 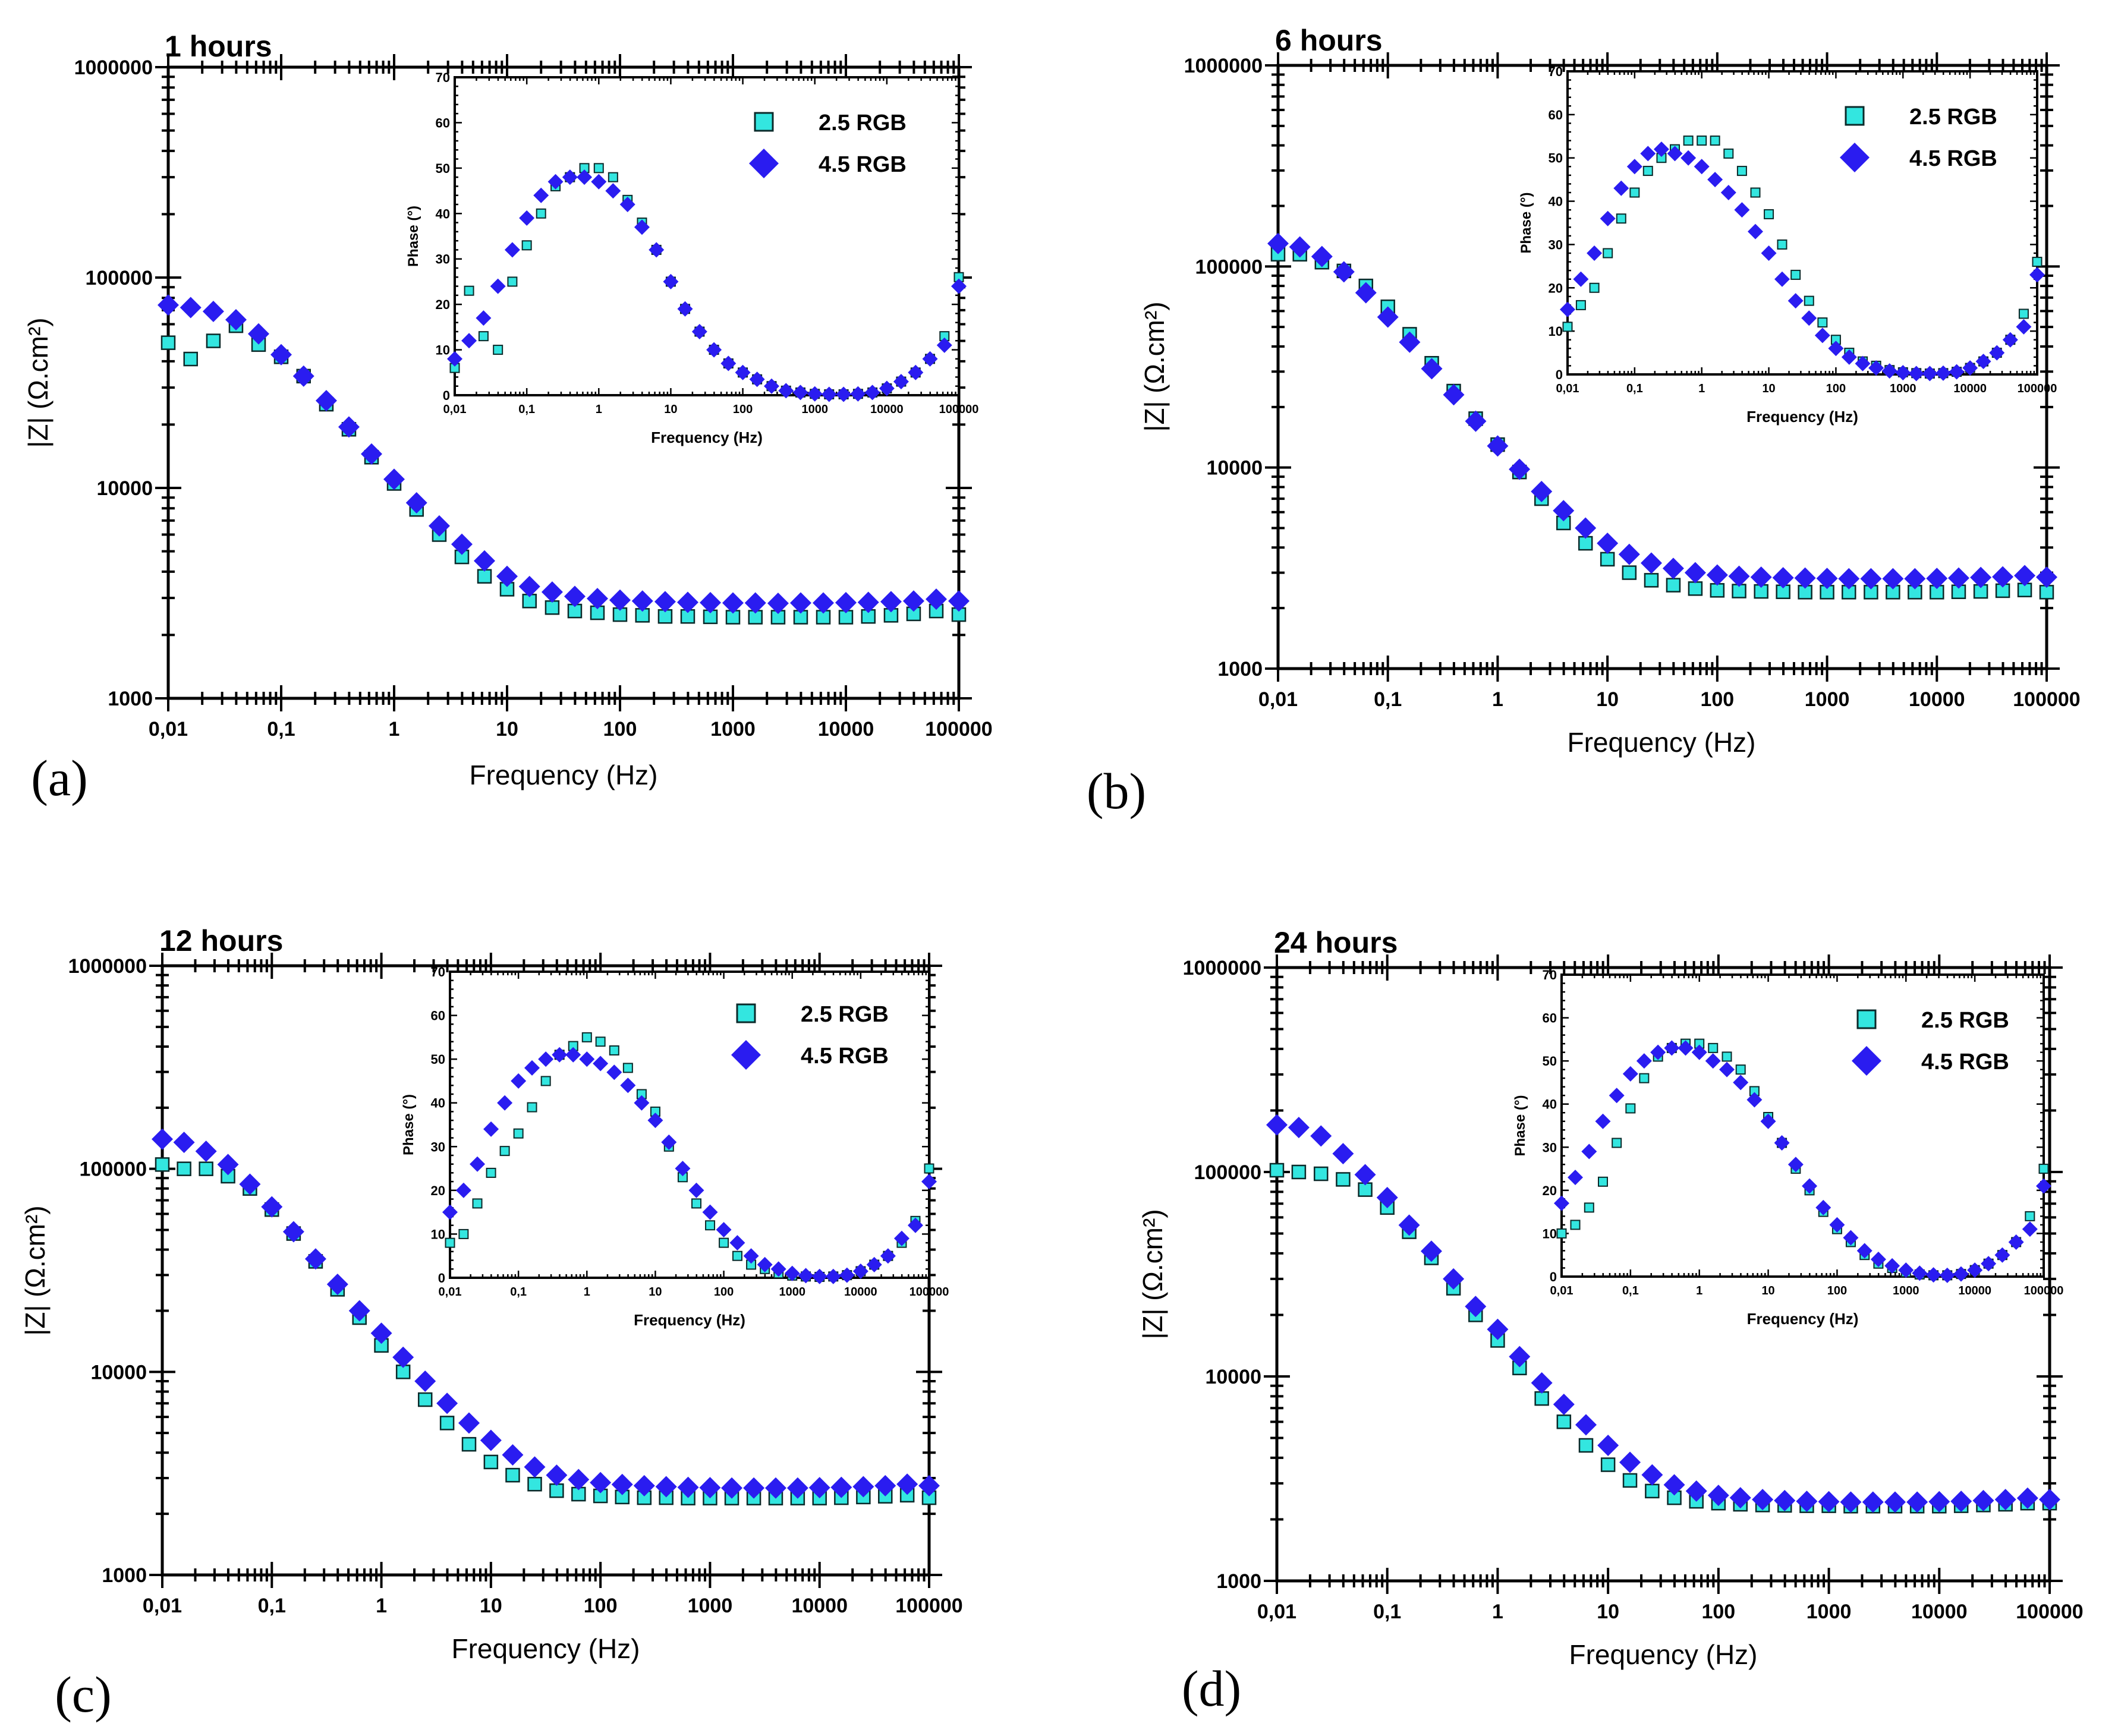 I want to click on main-markers, so click(x=546, y=1316).